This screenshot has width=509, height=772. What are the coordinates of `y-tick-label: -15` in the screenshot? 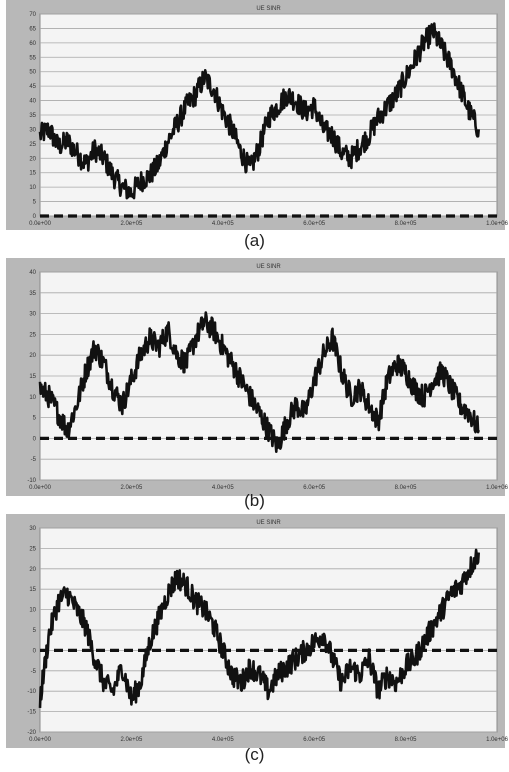 It's located at (31, 713).